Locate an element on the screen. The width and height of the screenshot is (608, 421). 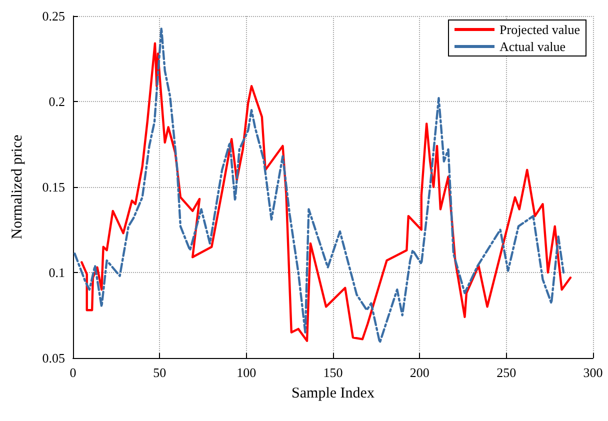
y-tick-label: 0.15 is located at coordinates (53, 187).